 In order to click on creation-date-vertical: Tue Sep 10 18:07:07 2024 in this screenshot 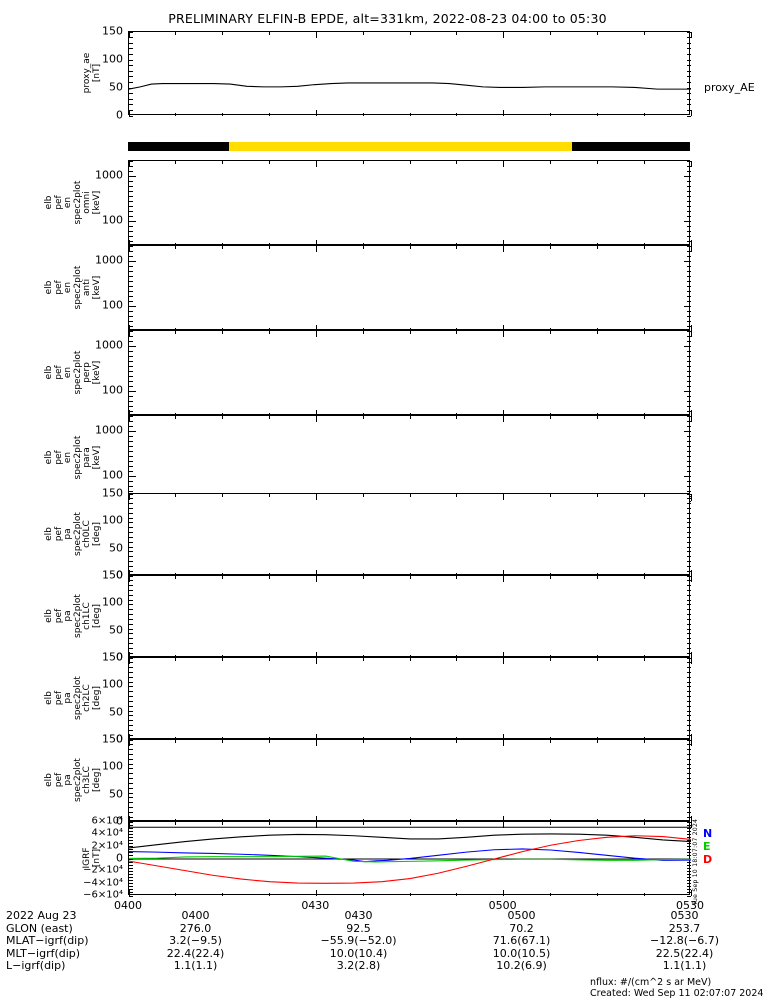, I will do `click(695, 861)`.